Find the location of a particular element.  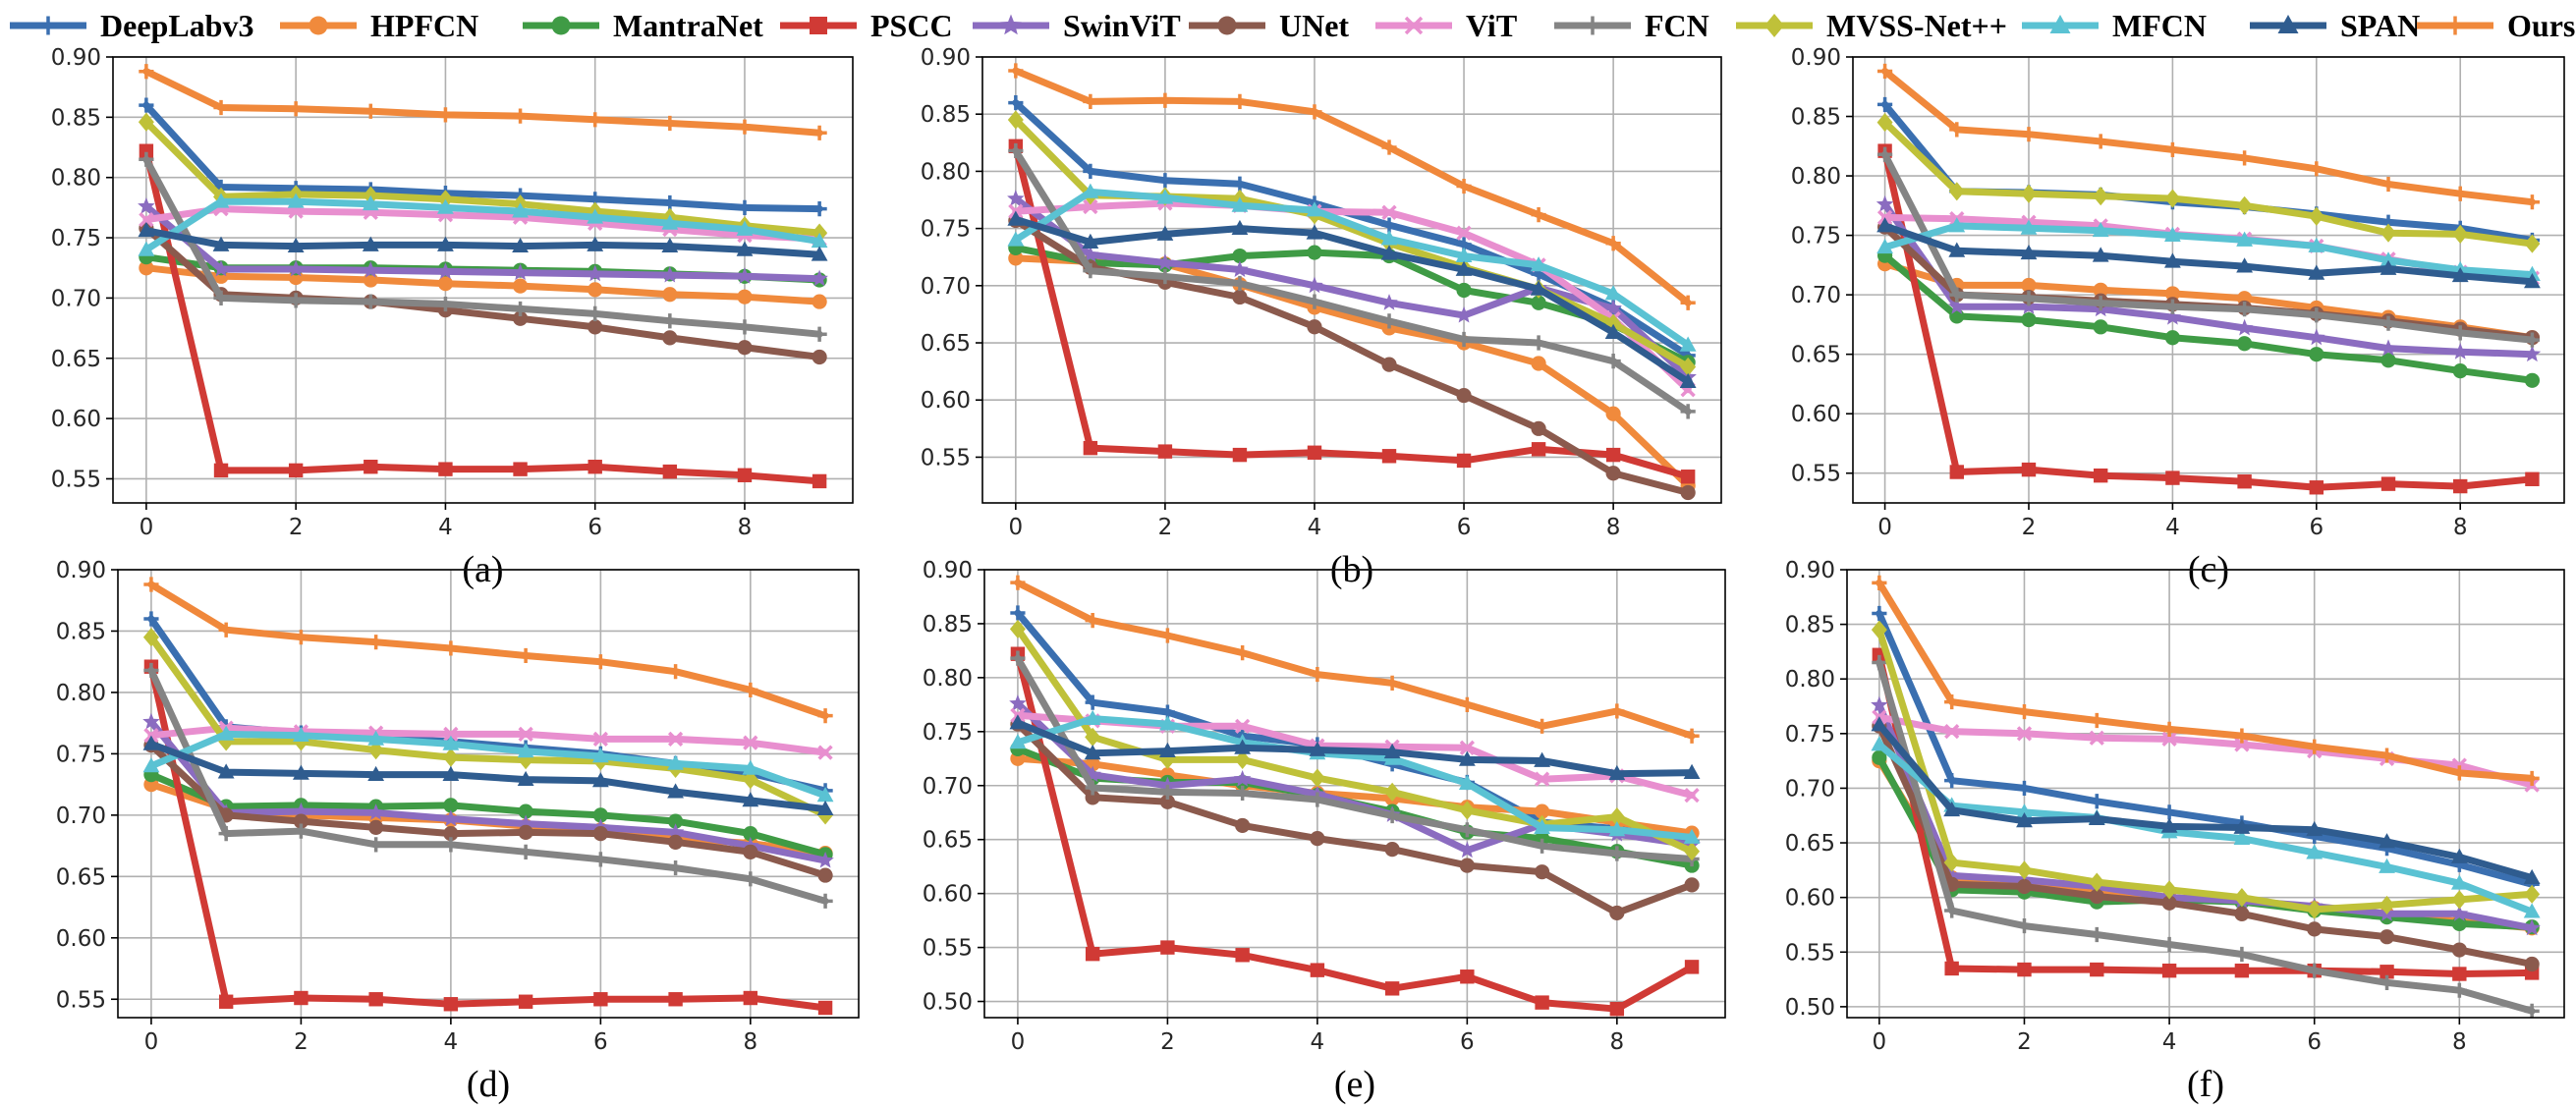

legend-label: Ours is located at coordinates (2541, 25).